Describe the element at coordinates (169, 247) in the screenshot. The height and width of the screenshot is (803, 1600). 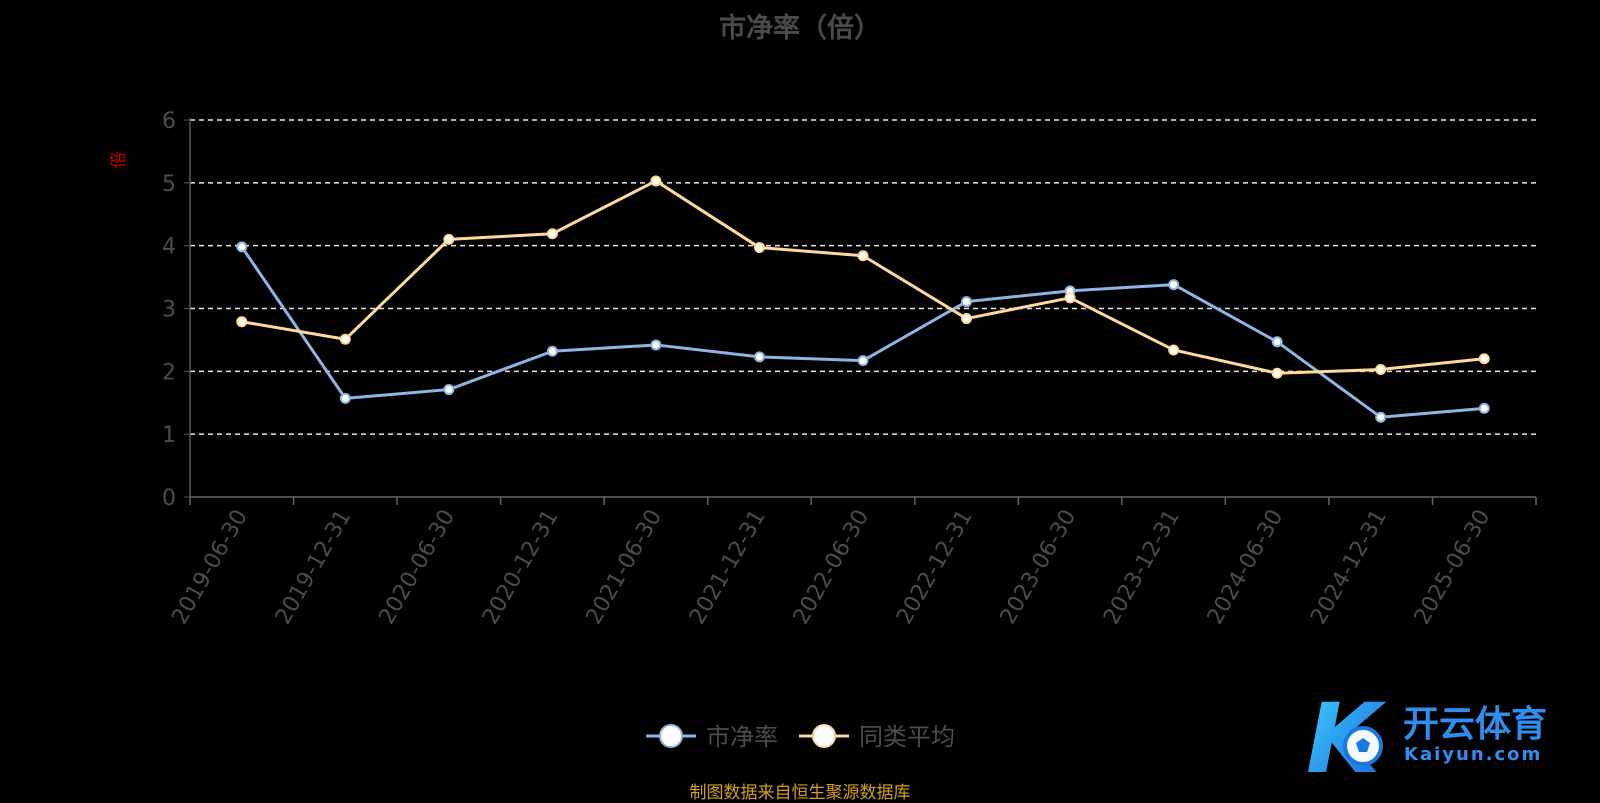
I see `y-tick-label: 4` at that location.